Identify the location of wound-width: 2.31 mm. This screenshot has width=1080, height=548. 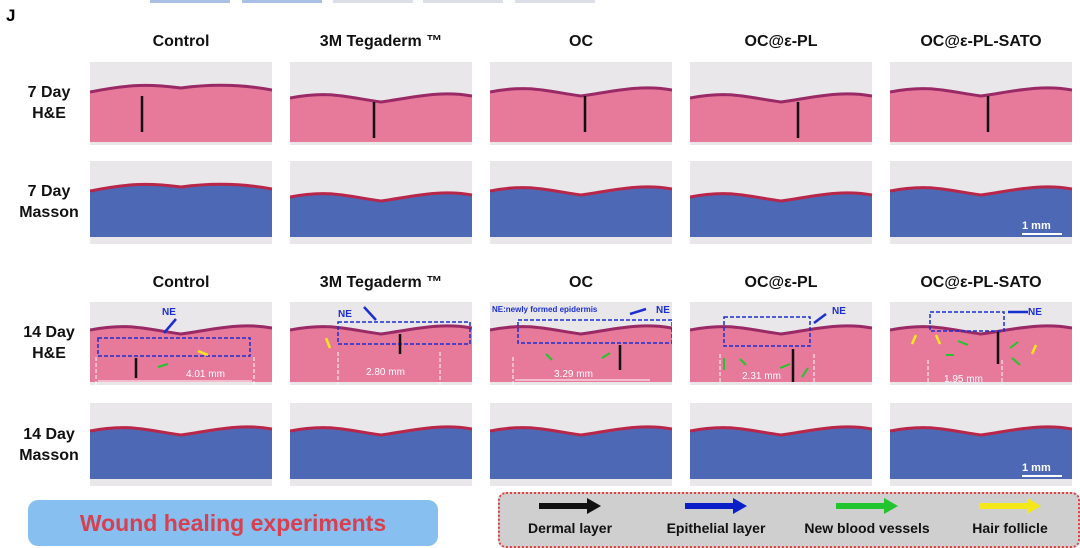
(761, 376).